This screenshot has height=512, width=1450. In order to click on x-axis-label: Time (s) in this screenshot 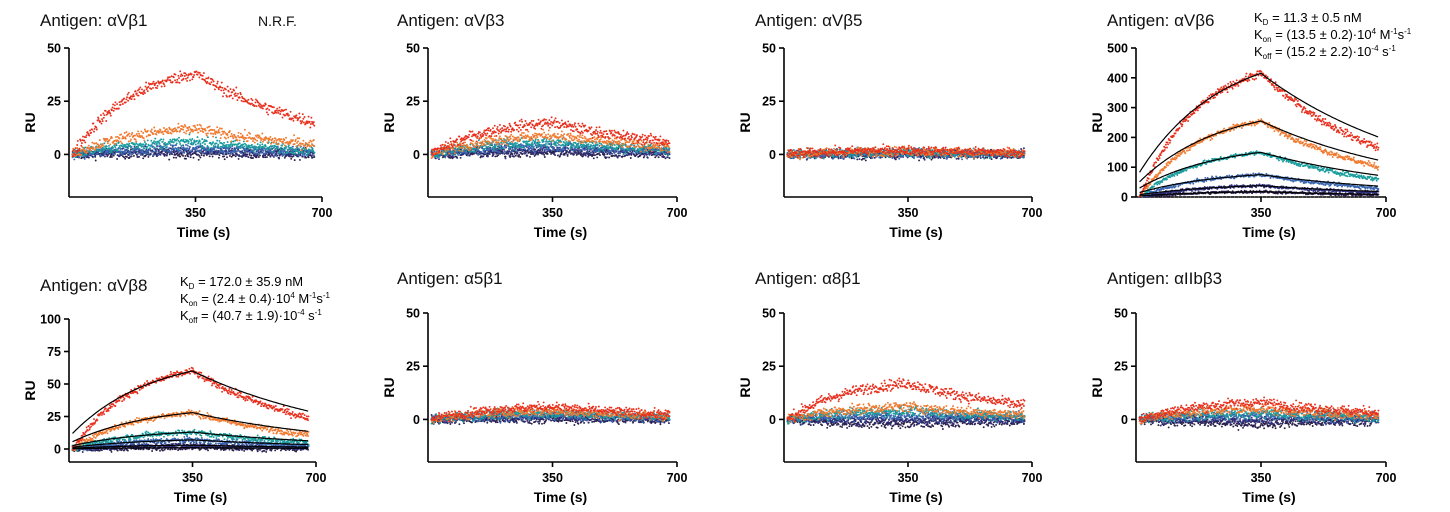, I will do `click(203, 232)`.